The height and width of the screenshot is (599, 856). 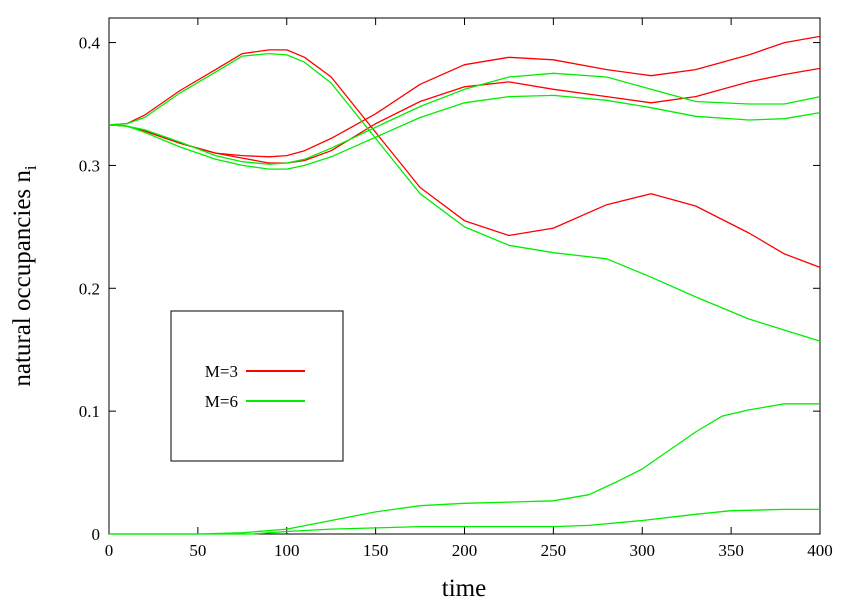 What do you see at coordinates (464, 587) in the screenshot?
I see `x-axis-title: time` at bounding box center [464, 587].